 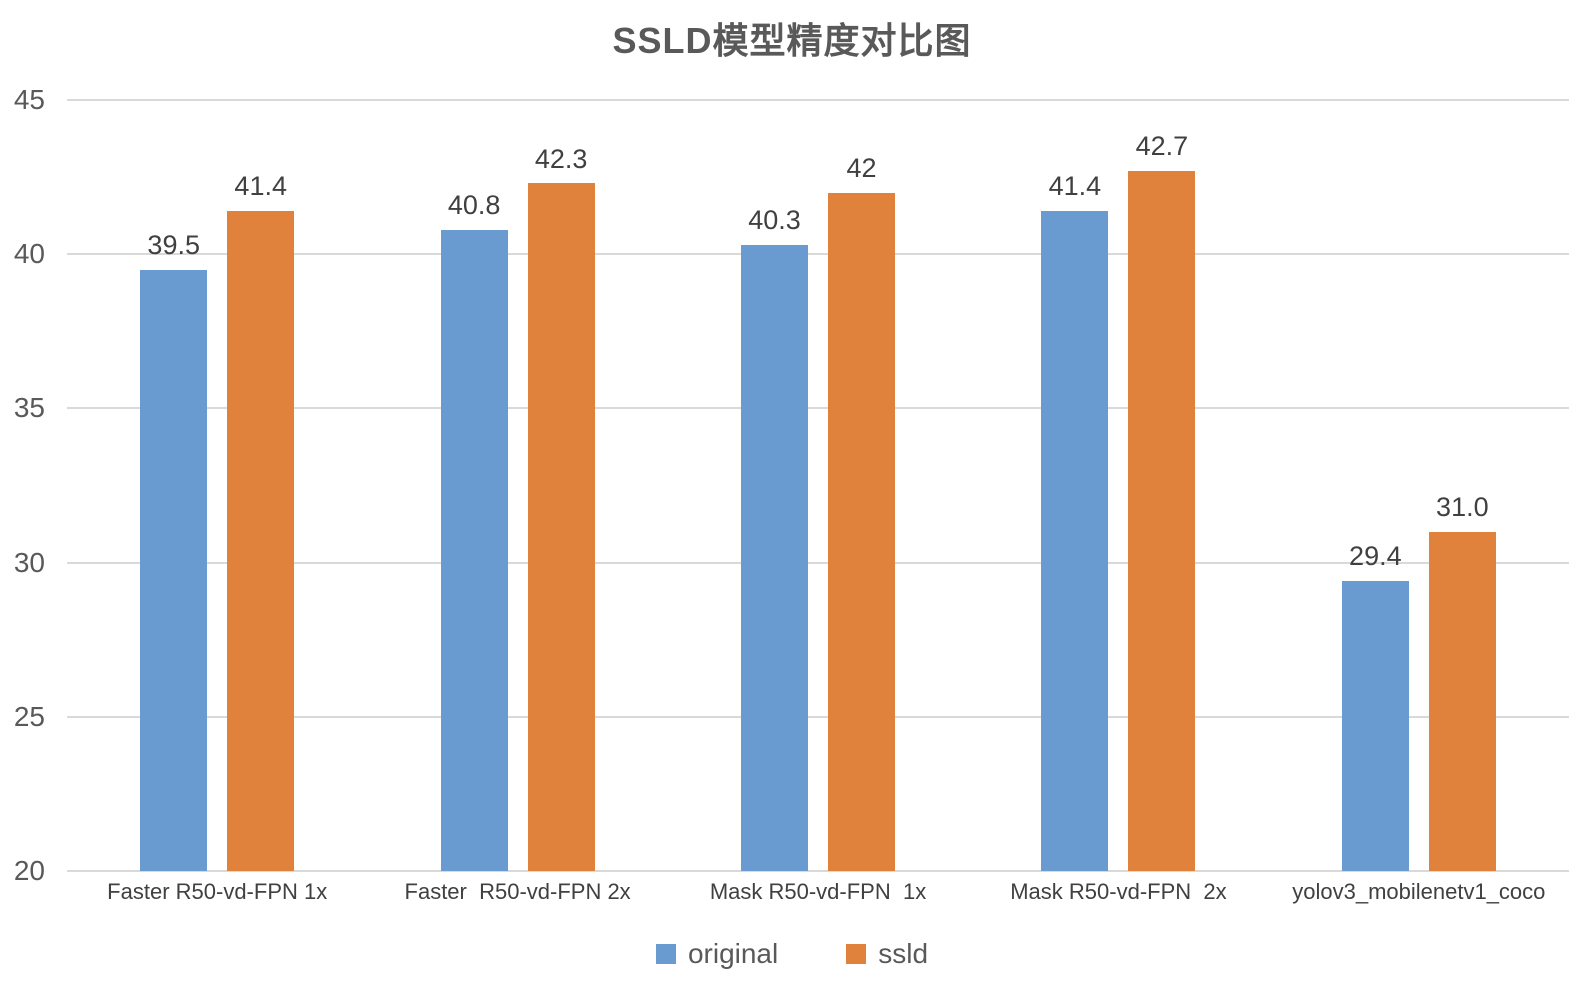 I want to click on bar-slot-ssld: 42.3, so click(x=561, y=485).